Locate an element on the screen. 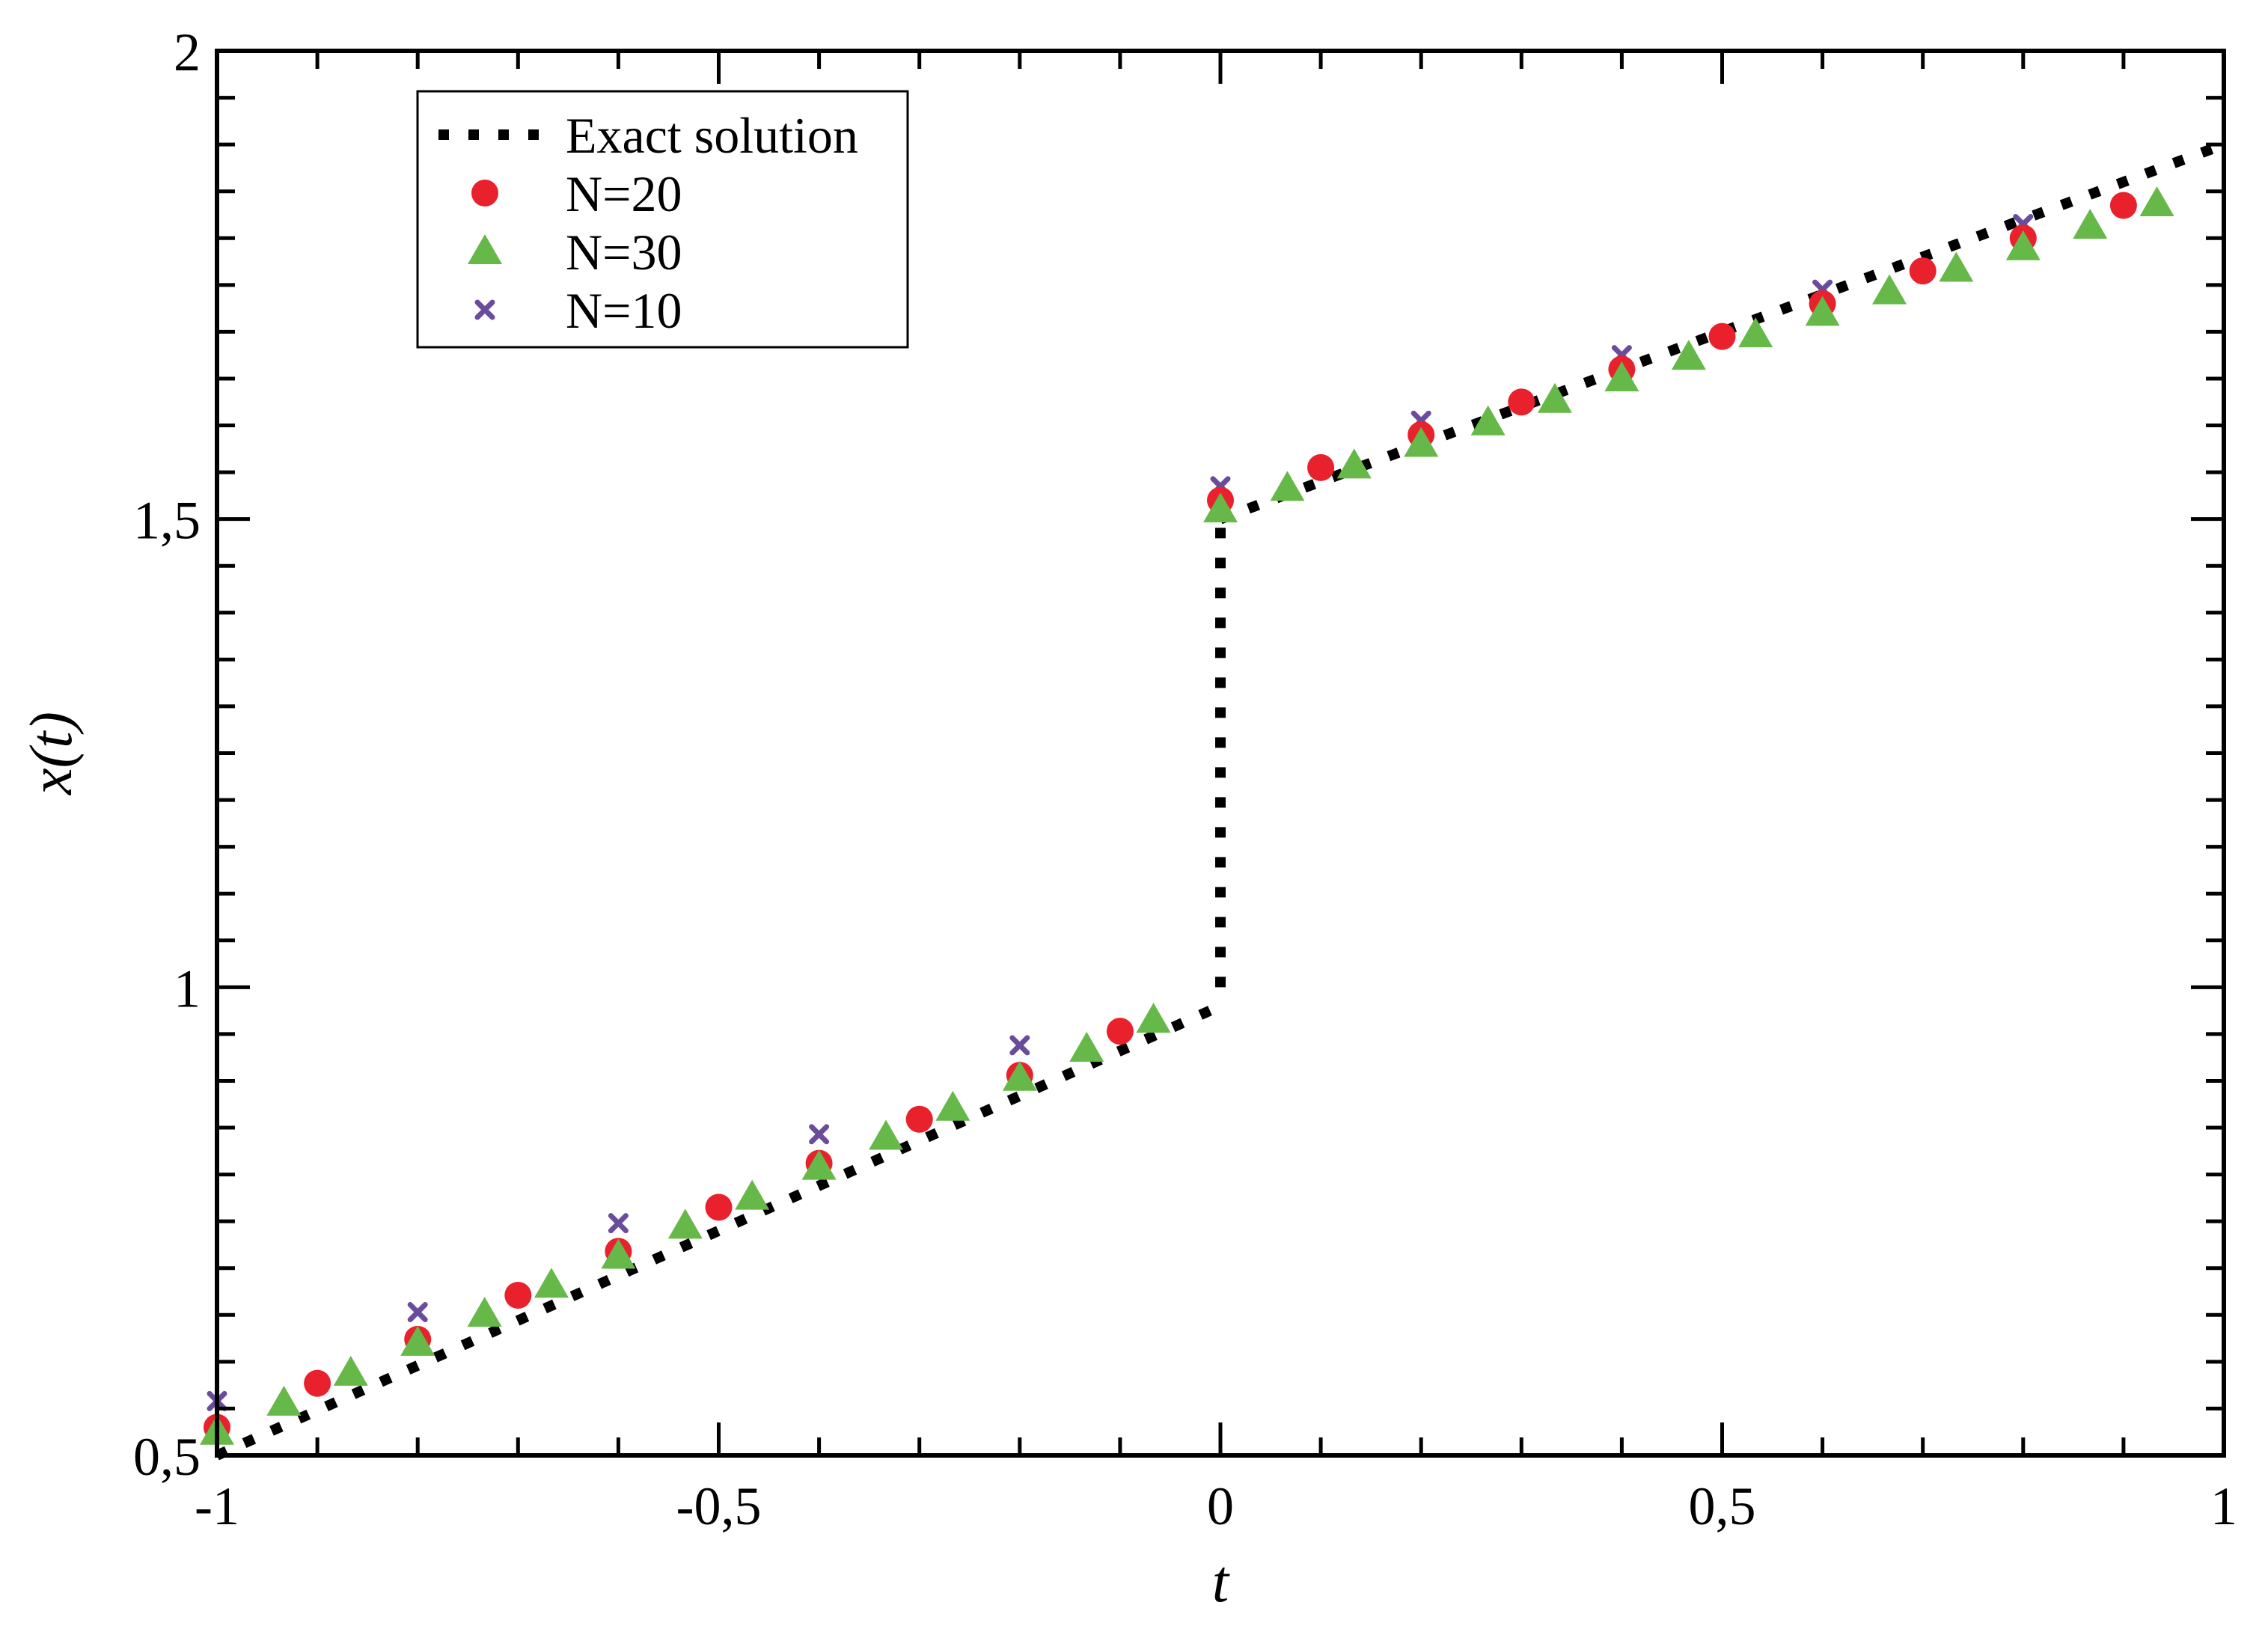 Image resolution: width=2268 pixels, height=1629 pixels. legend-label: N=30 is located at coordinates (624, 252).